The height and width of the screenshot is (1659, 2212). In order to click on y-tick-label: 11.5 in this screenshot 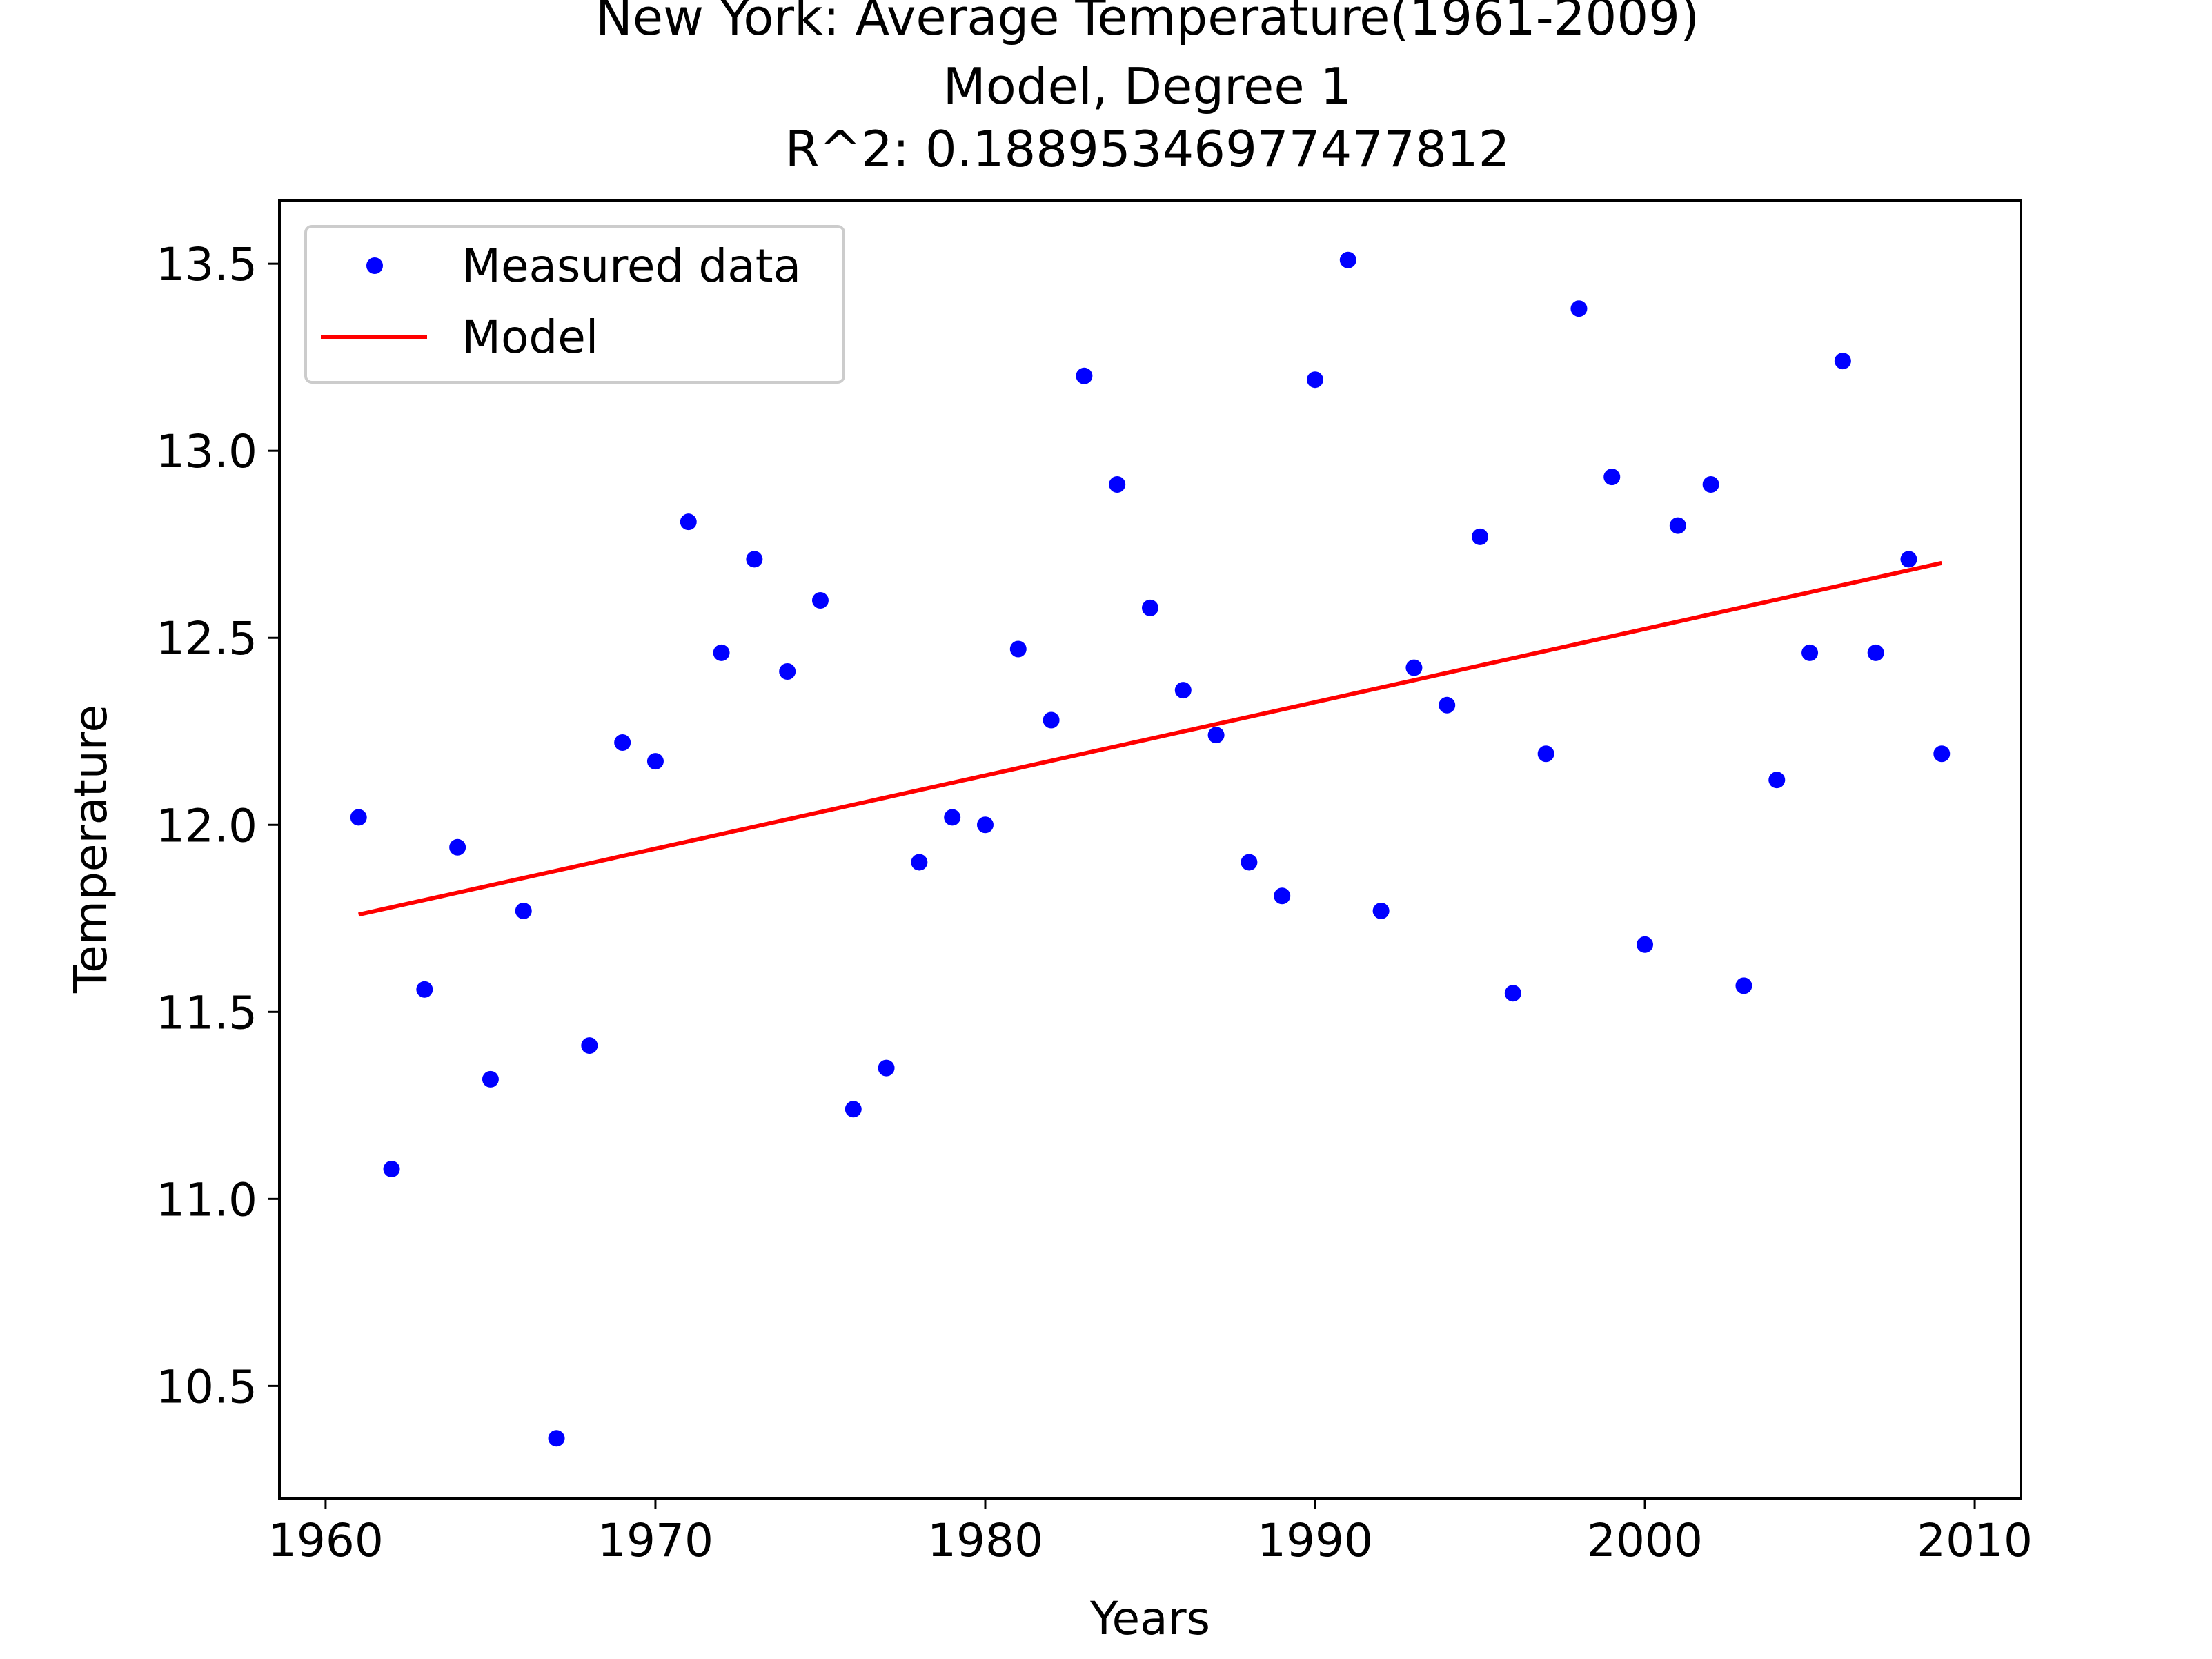, I will do `click(206, 1012)`.